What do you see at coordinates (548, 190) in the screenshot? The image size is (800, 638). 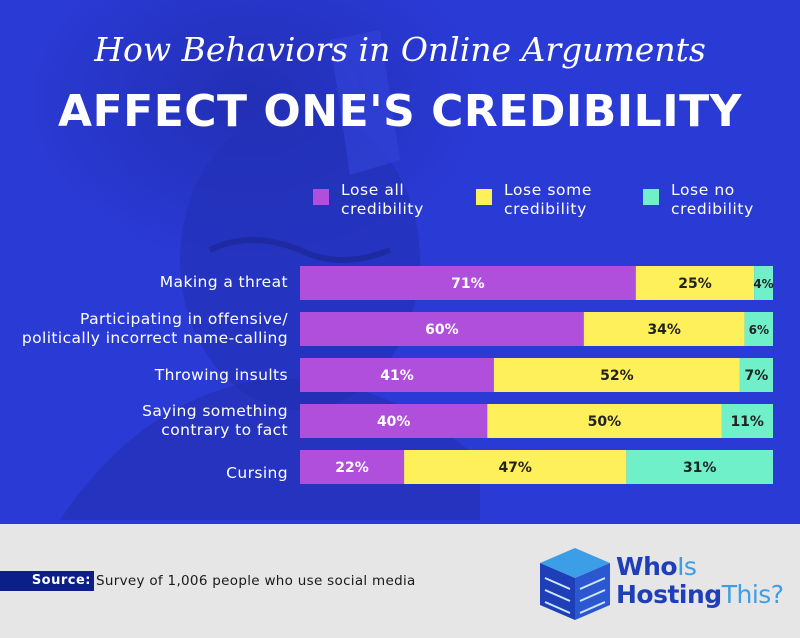 I see `legend-label: Lose some` at bounding box center [548, 190].